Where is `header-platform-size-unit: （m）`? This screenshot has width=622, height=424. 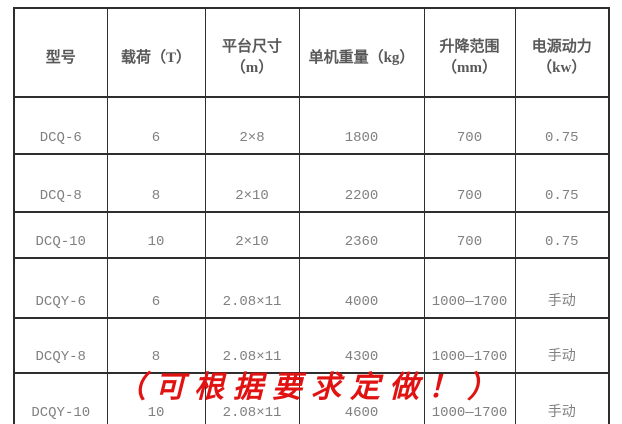 header-platform-size-unit: （m） is located at coordinates (252, 68).